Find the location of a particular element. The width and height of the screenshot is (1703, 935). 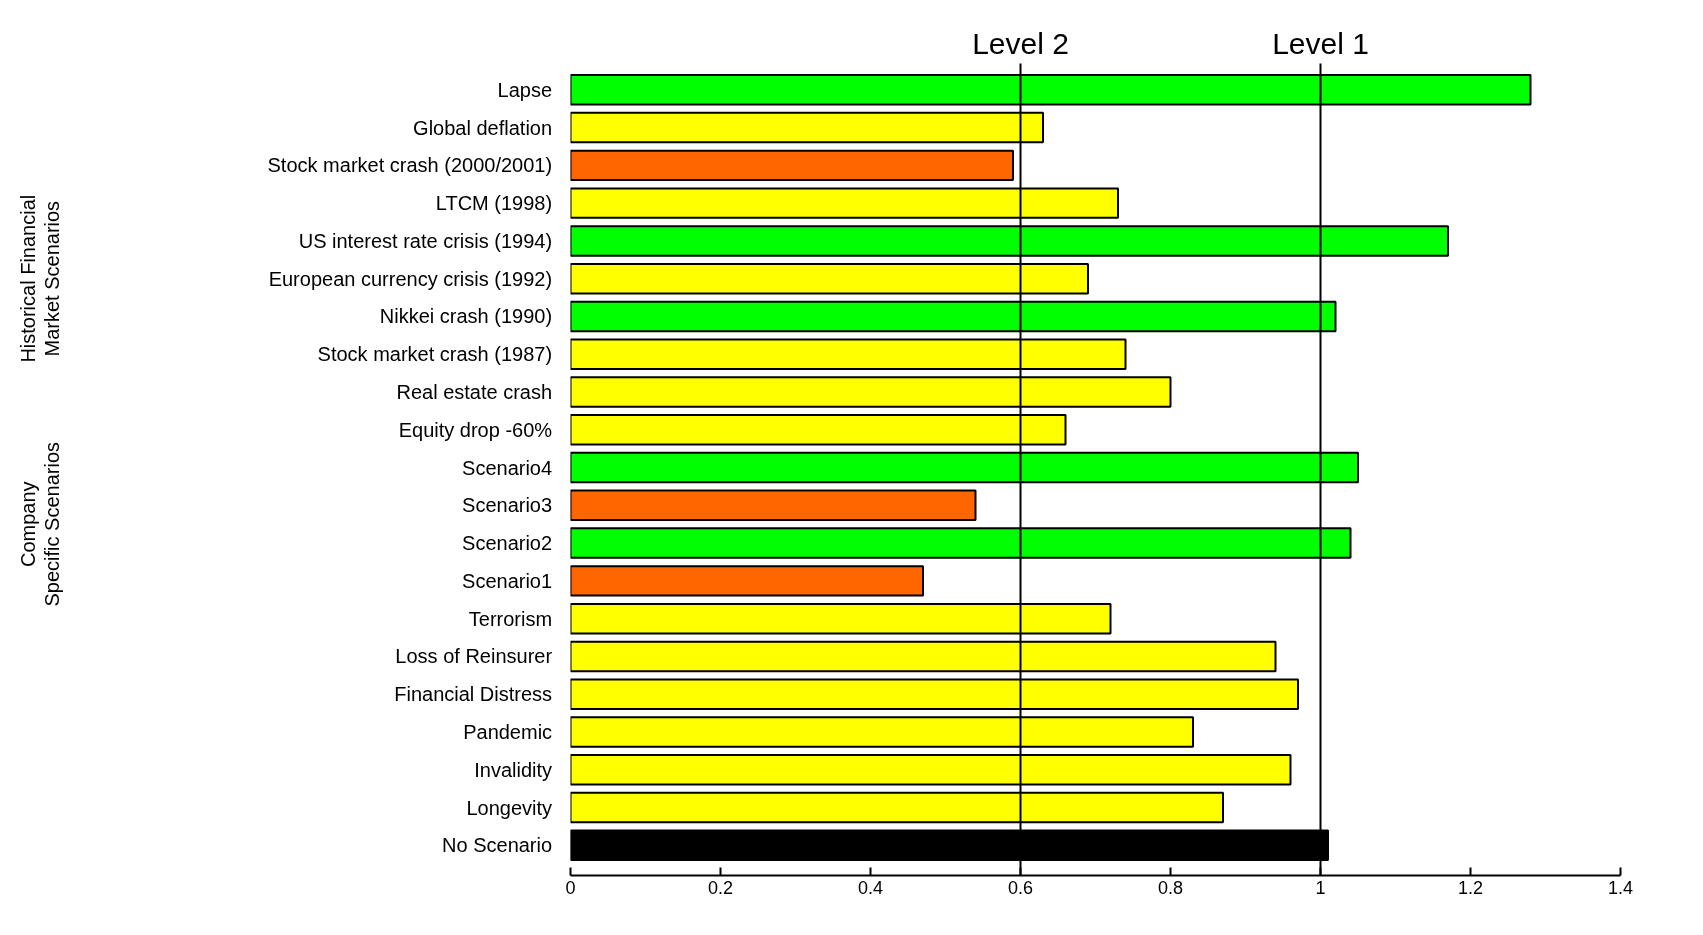

y-tick-label: Nikkei crash (1990) is located at coordinates (466, 316).